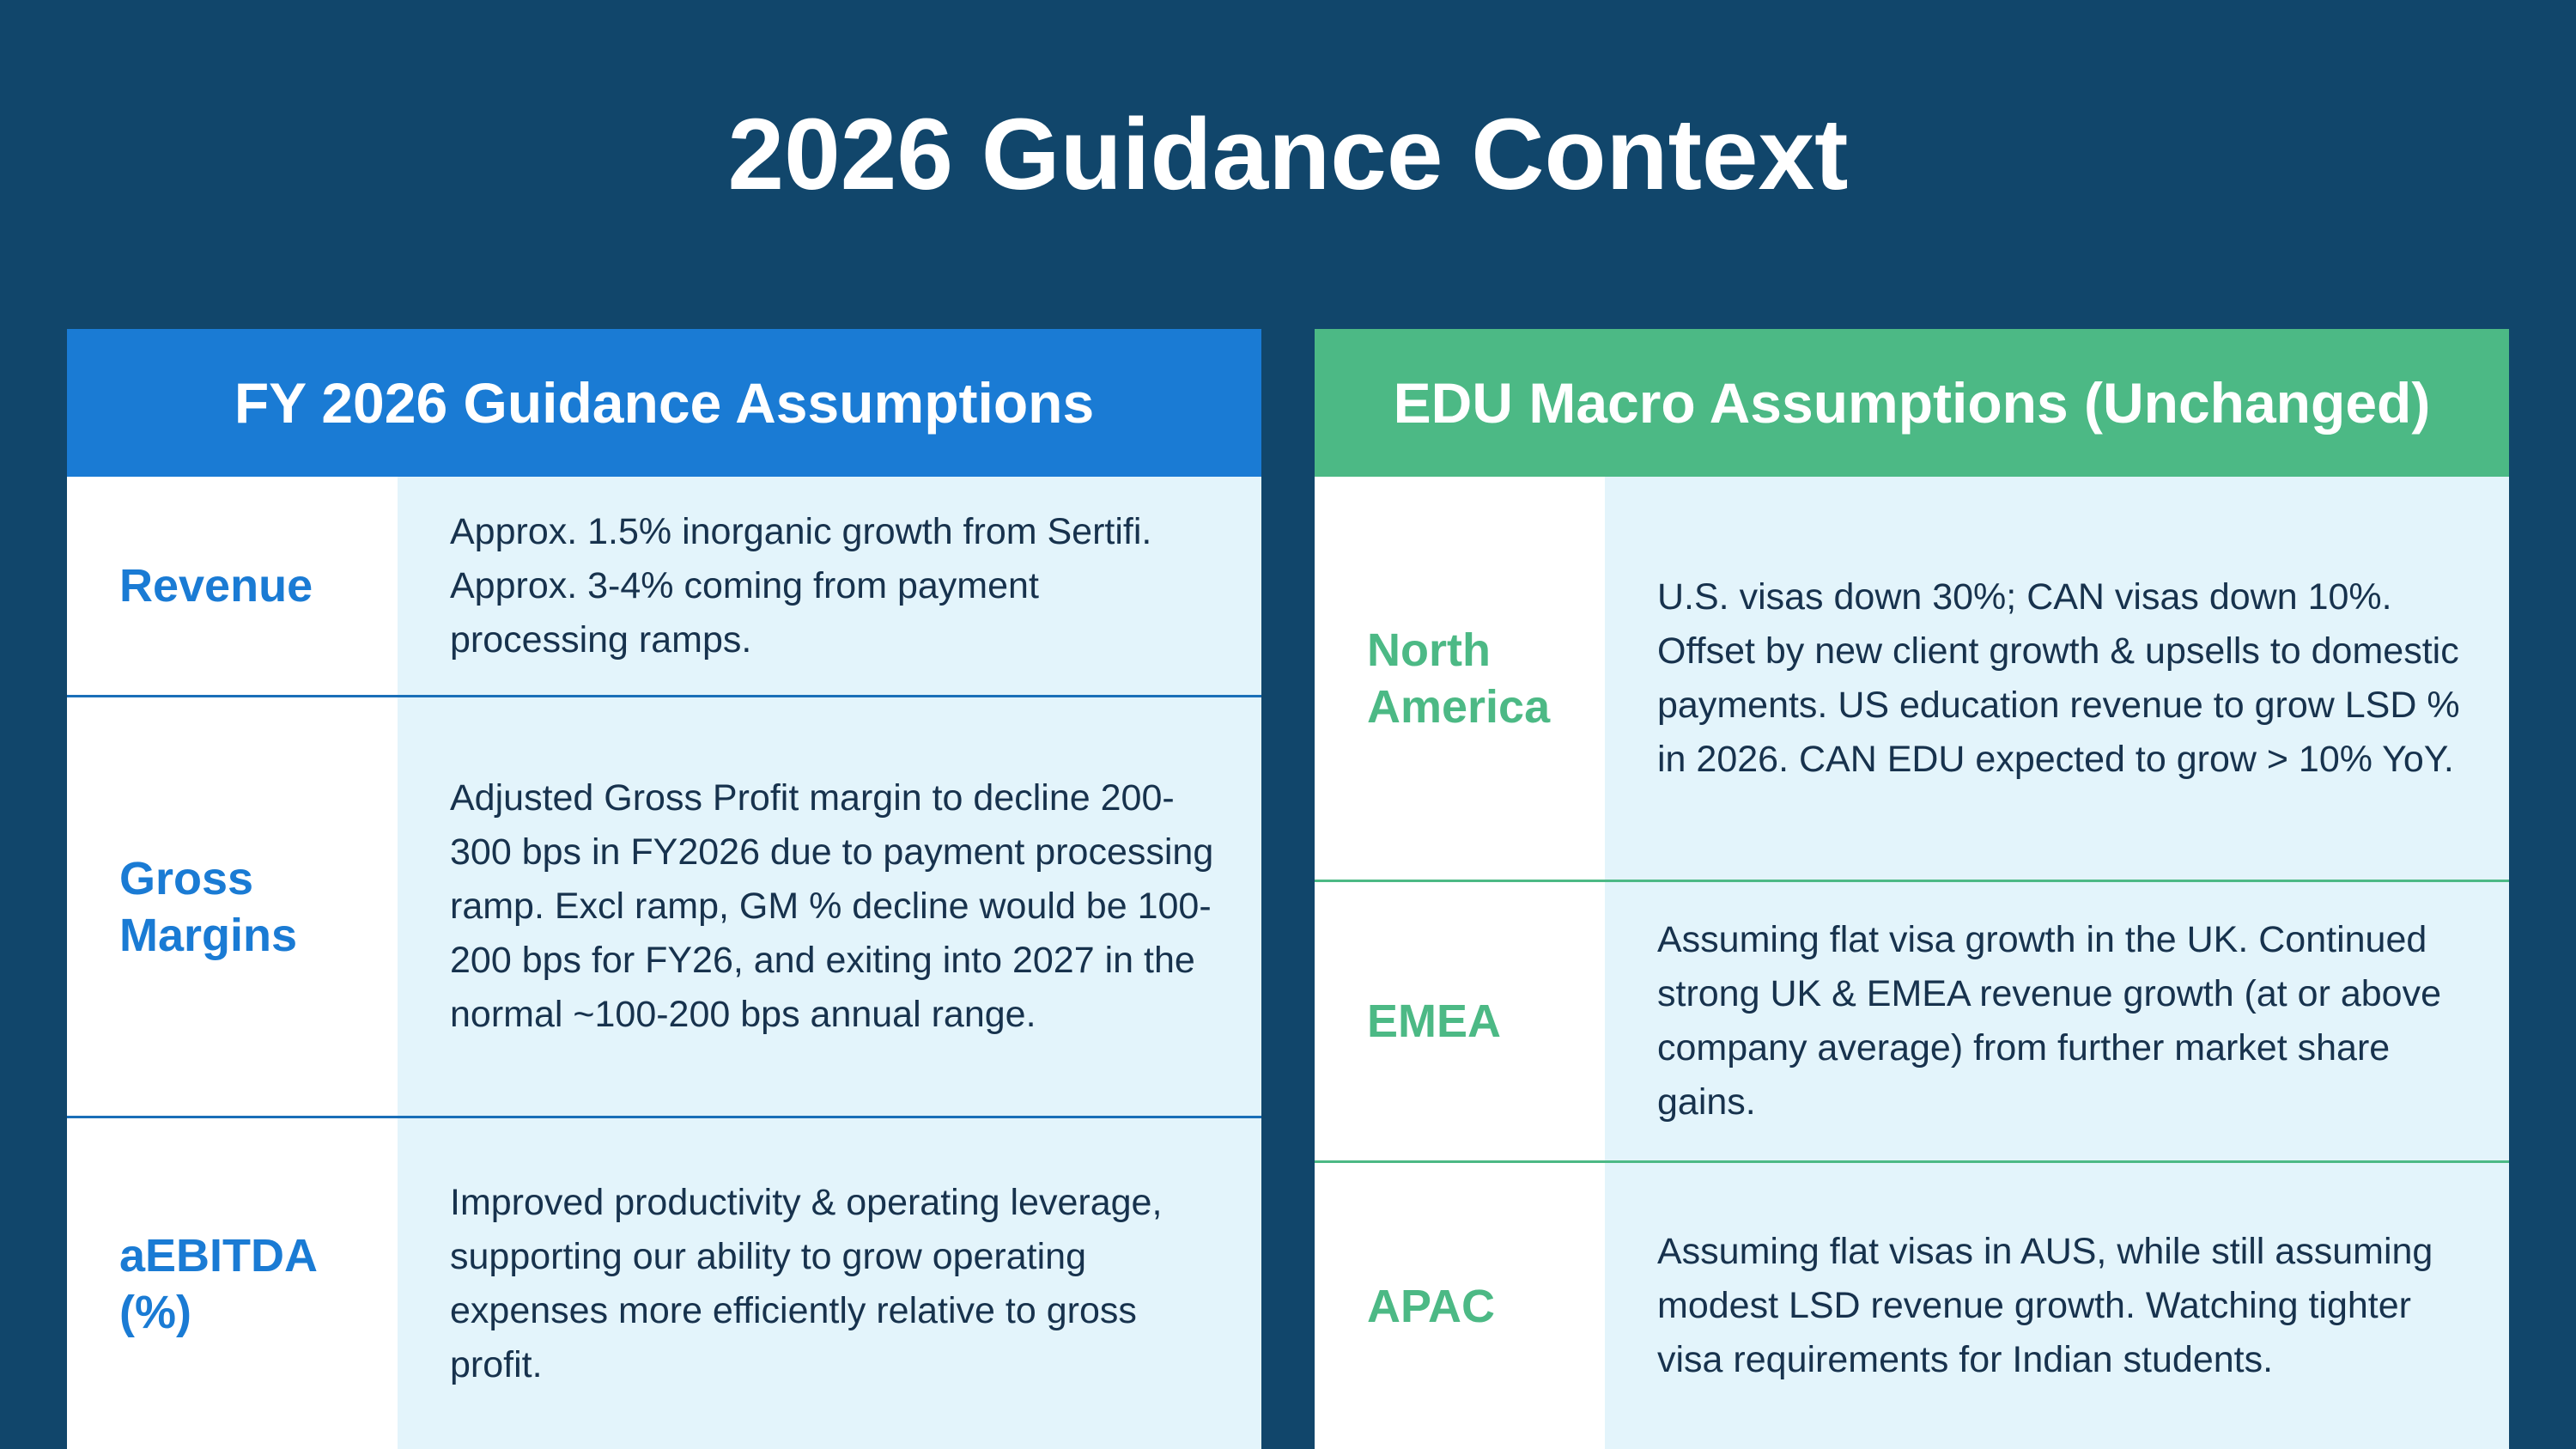 This screenshot has height=1449, width=2576. I want to click on row-label: APAC, so click(1460, 1306).